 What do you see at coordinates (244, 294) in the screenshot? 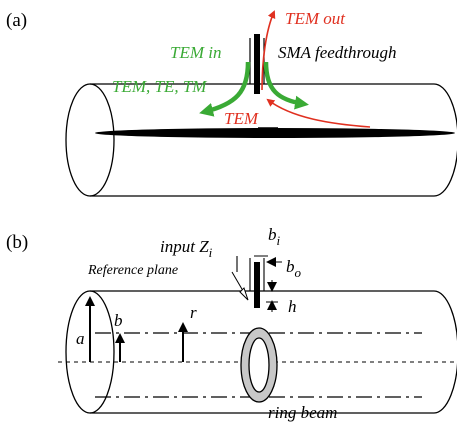
I see `reference-plane-arrowhead` at bounding box center [244, 294].